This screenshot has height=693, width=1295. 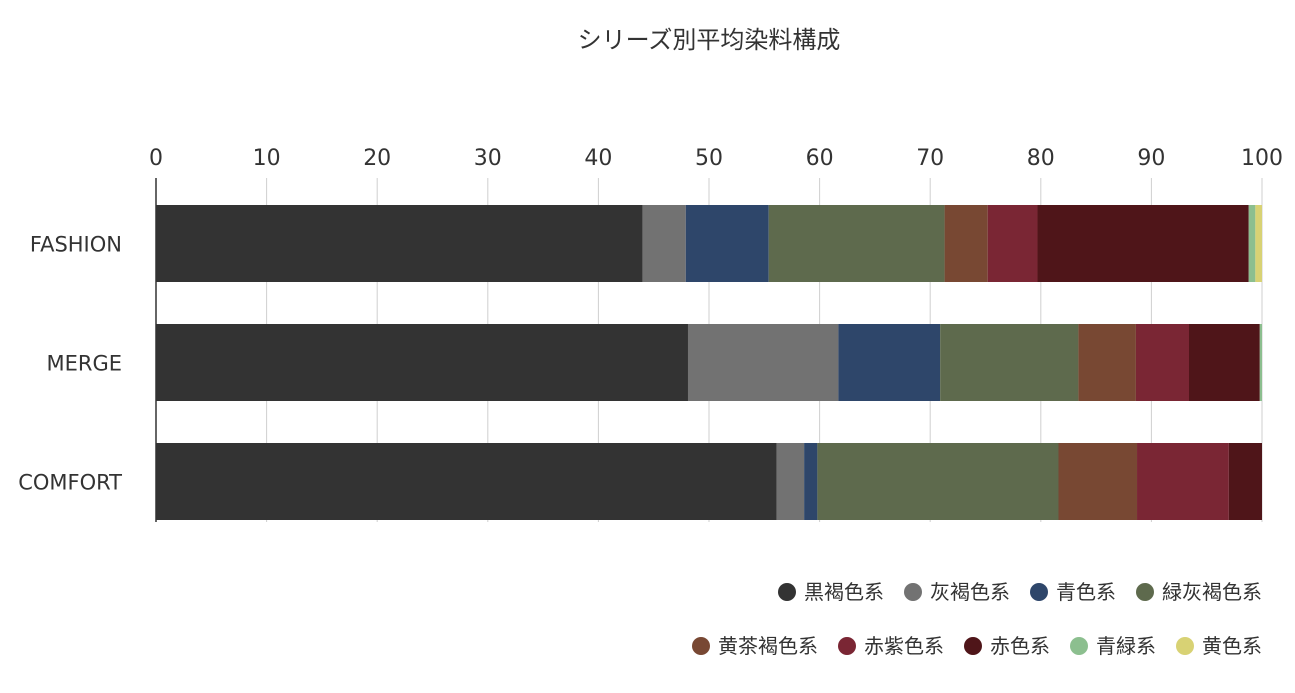 I want to click on category-label: FASHION, so click(x=76, y=245).